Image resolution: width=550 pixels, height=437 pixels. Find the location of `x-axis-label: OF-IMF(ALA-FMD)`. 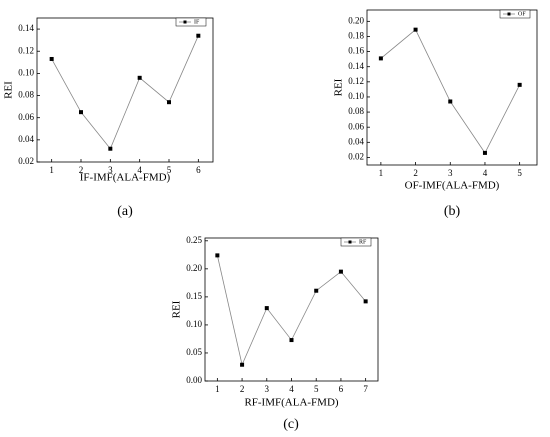

x-axis-label: OF-IMF(ALA-FMD) is located at coordinates (452, 186).